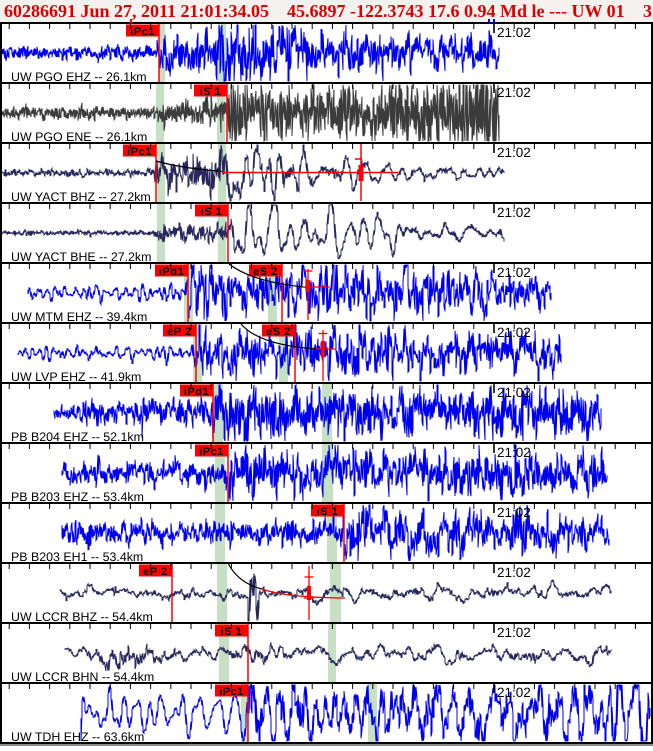 This screenshot has width=653, height=751. What do you see at coordinates (79, 317) in the screenshot?
I see `svg-text: UW MTM EHZ -- 39.4km` at bounding box center [79, 317].